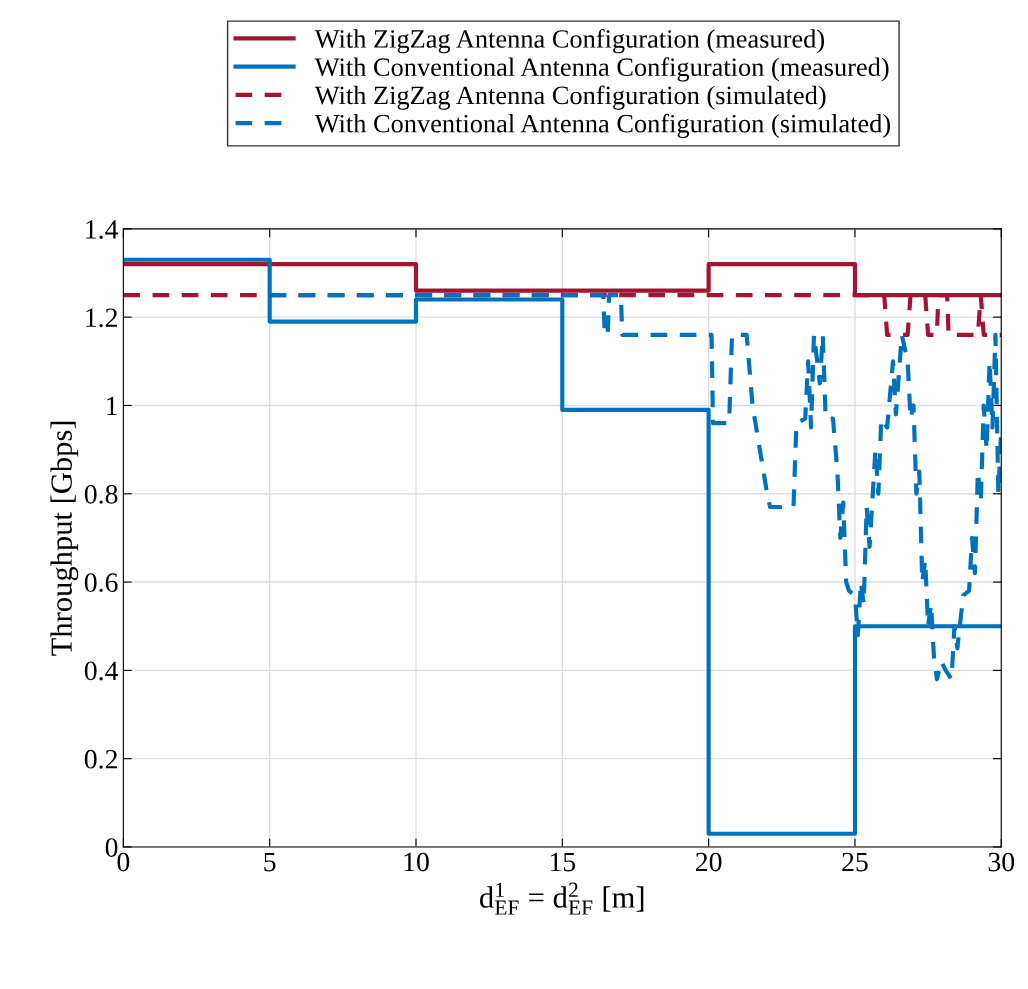 Image resolution: width=1028 pixels, height=989 pixels. What do you see at coordinates (562, 898) in the screenshot?
I see `x-axis-title: d$^{1}$$_{EF}$ = d$^{2}$$_{EF}$ [m]` at bounding box center [562, 898].